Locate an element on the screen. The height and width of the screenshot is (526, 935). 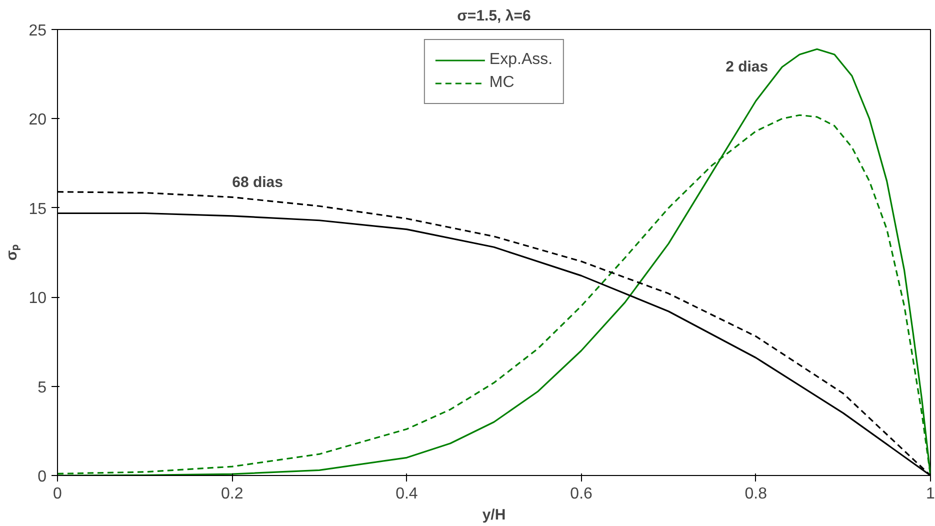
y-tick-label: 5 is located at coordinates (42, 387).